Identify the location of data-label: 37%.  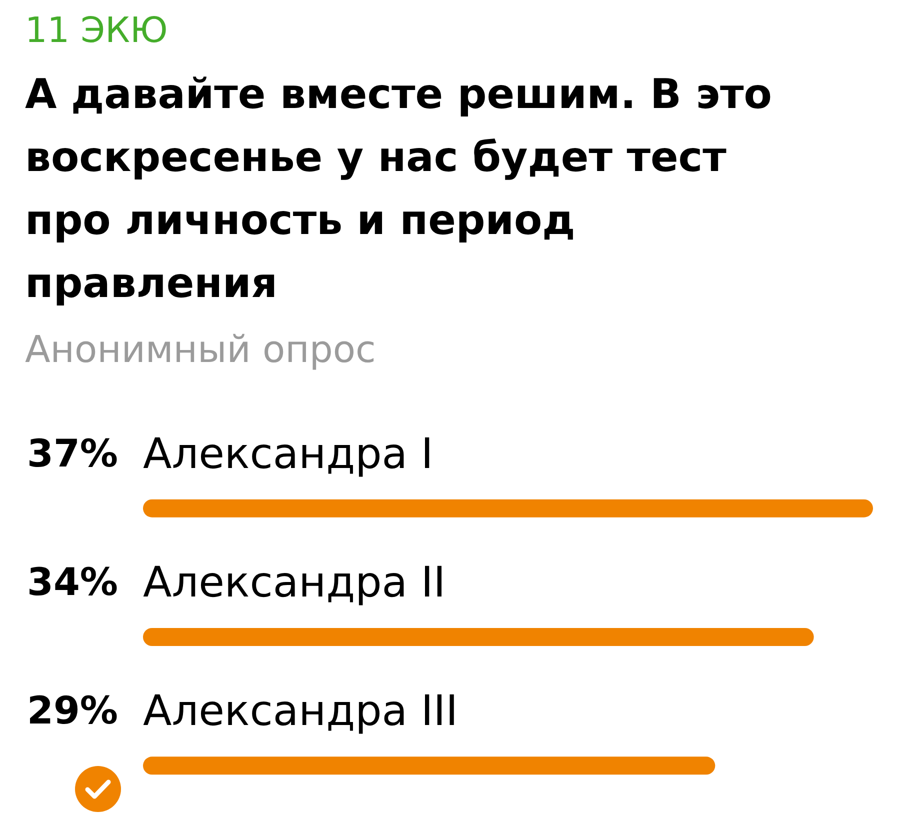
(72, 453).